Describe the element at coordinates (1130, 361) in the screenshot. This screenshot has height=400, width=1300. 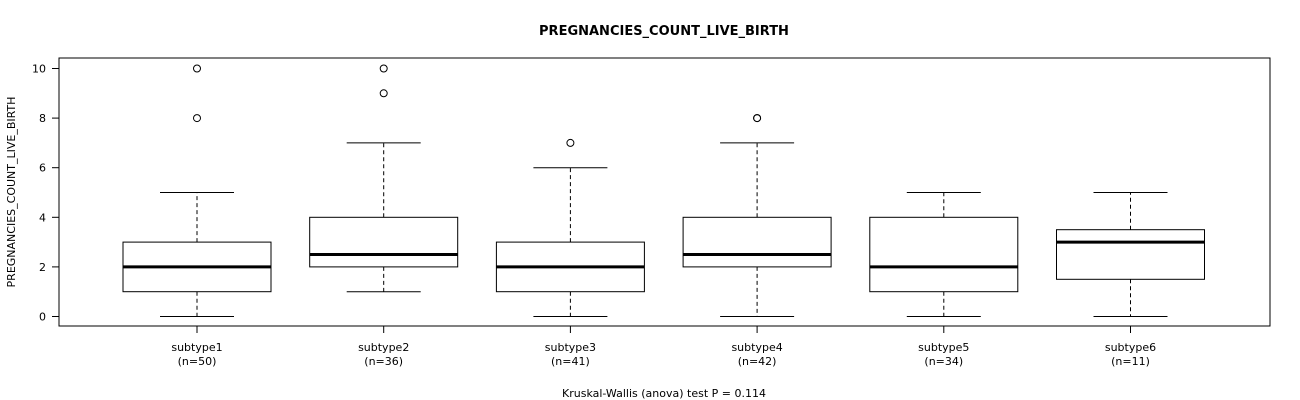
I see `x-tick-count-label: (n=11)` at that location.